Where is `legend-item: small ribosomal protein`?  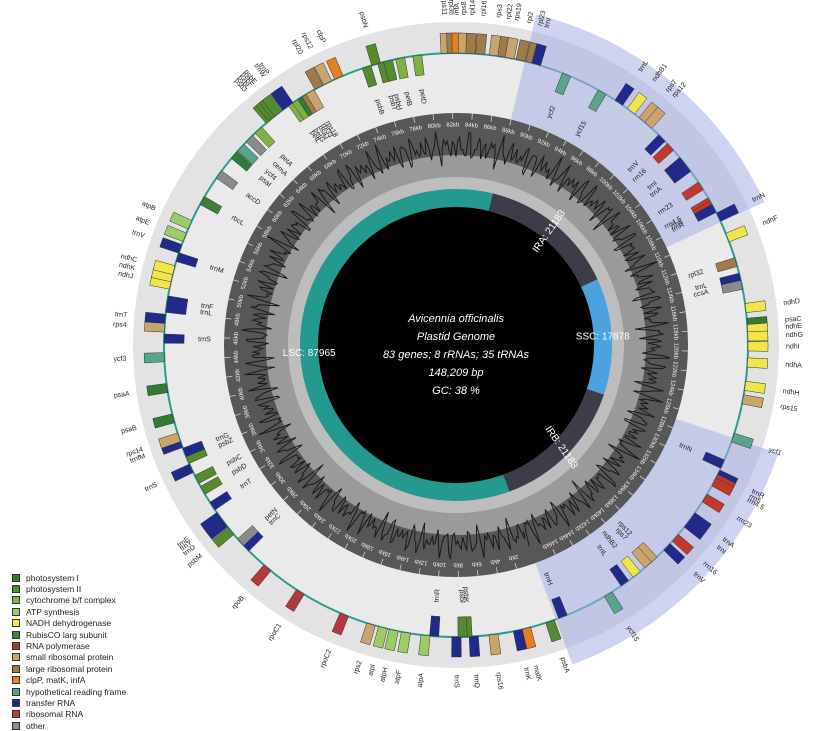
legend-item: small ribosomal protein is located at coordinates (69, 657).